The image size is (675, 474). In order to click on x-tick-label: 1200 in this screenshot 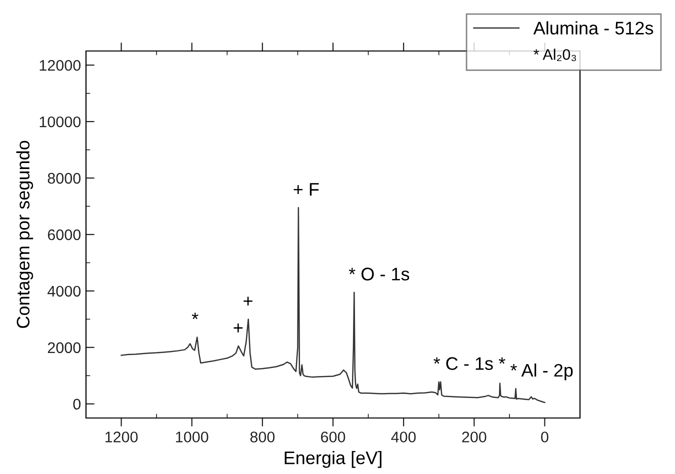, I will do `click(121, 437)`.